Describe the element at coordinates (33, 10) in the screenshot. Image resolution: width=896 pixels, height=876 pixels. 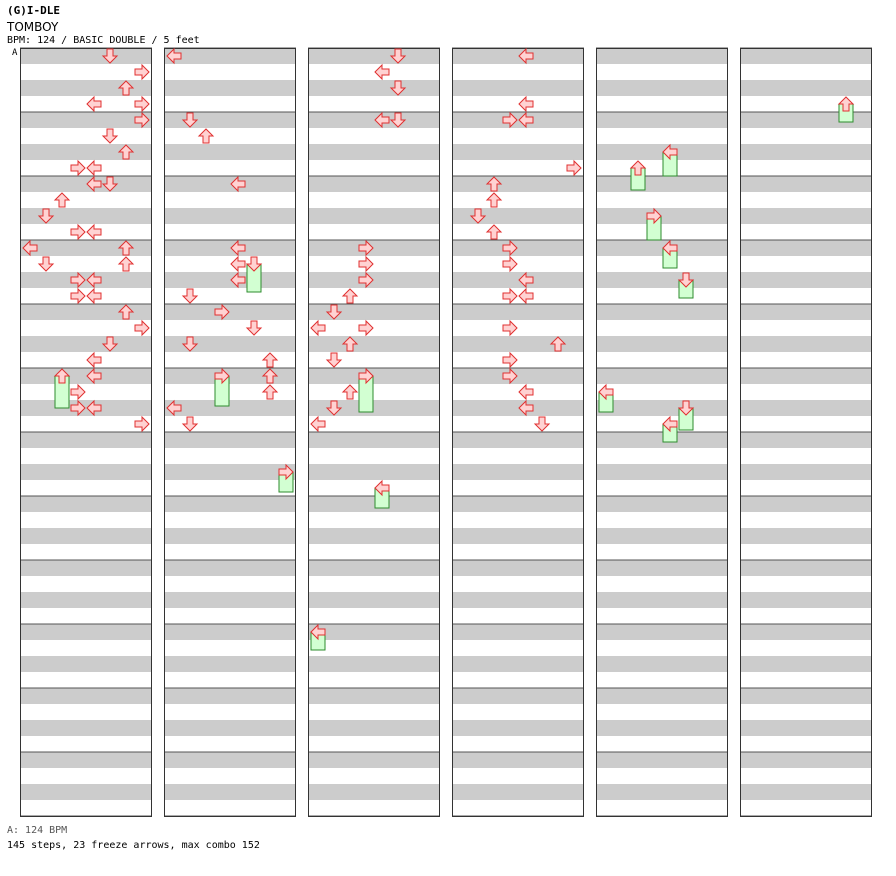
I see `artist-name: (G)I-DLE` at that location.